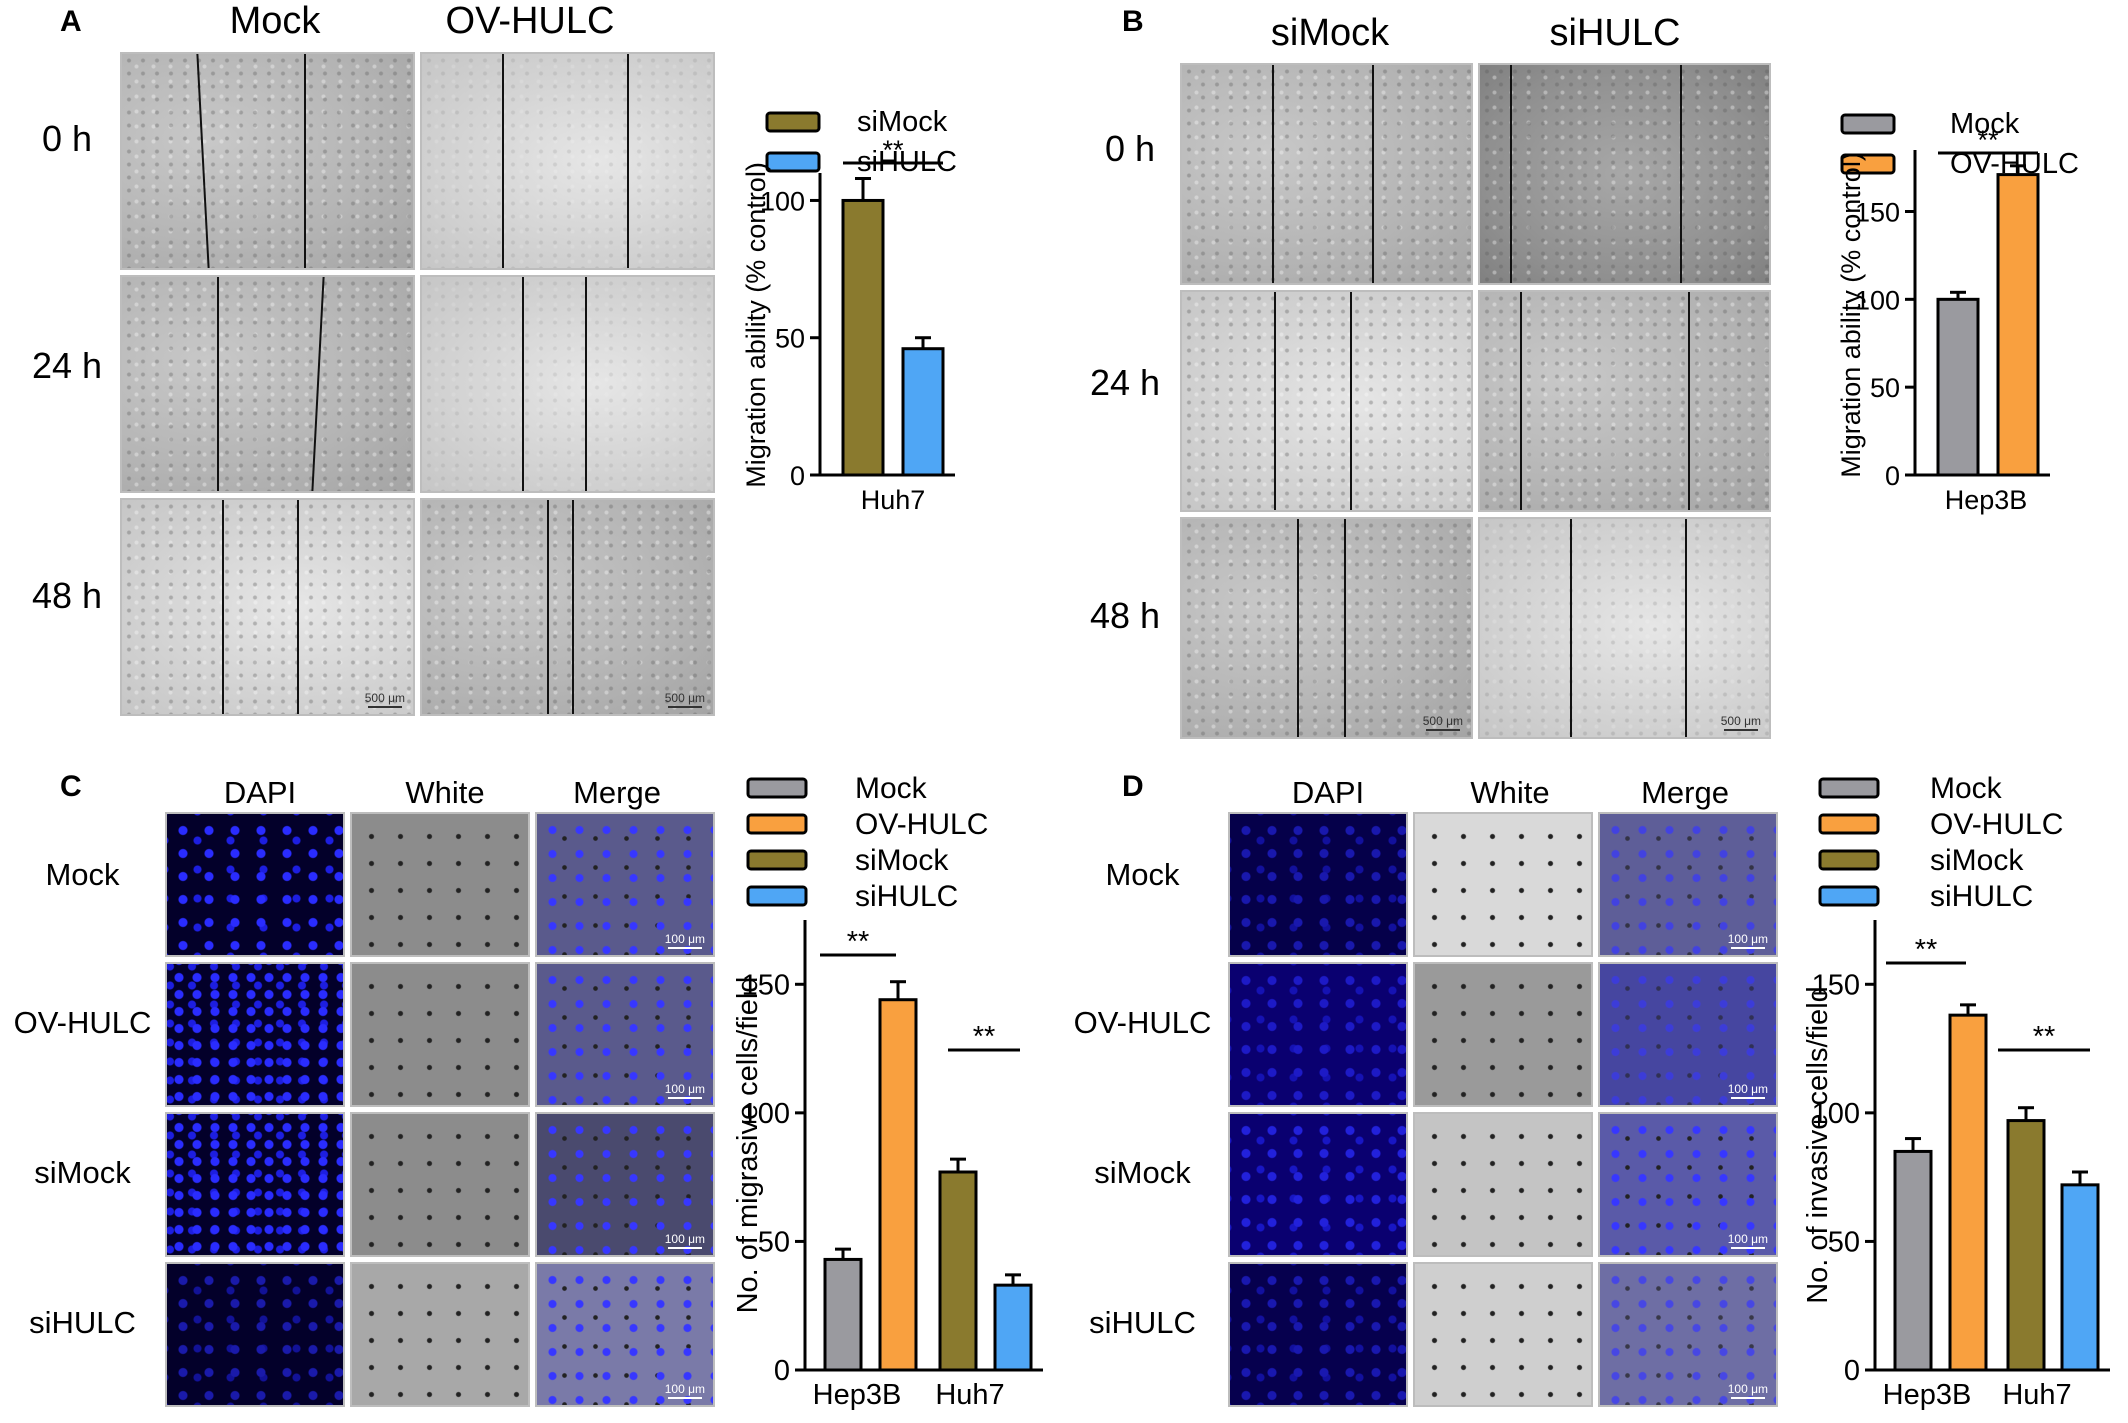 This screenshot has width=2128, height=1423. Describe the element at coordinates (1688, 1334) in the screenshot. I see `micrograph-d-merge-sihulc: 100 μm` at that location.